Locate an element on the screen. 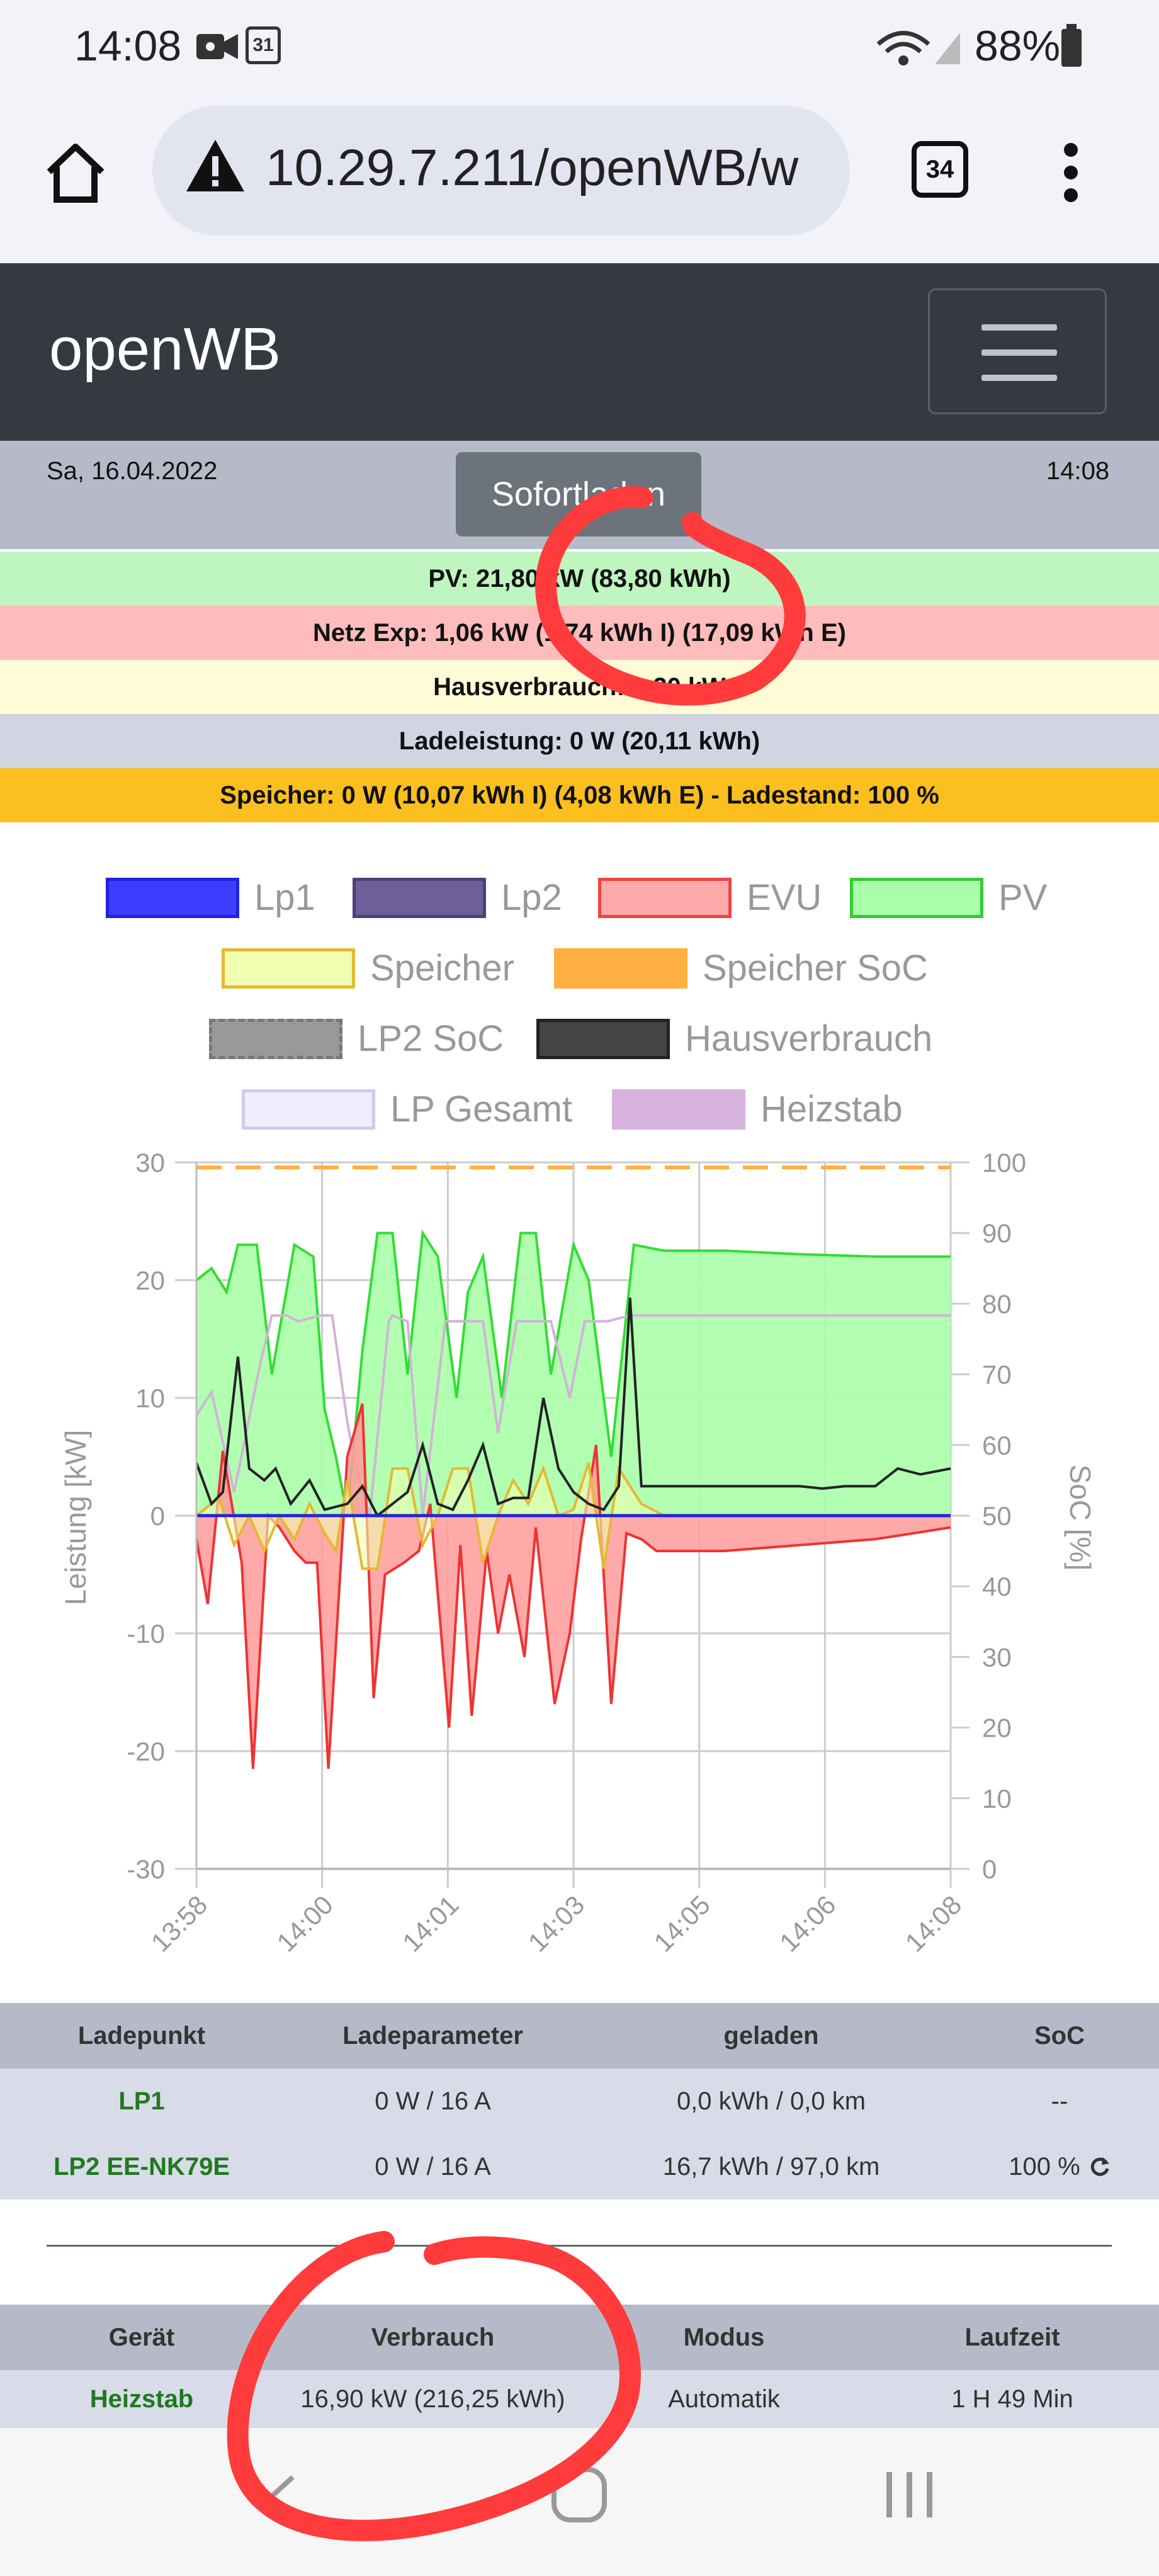 The height and width of the screenshot is (2576, 1159). app-brand: openWB is located at coordinates (165, 349).